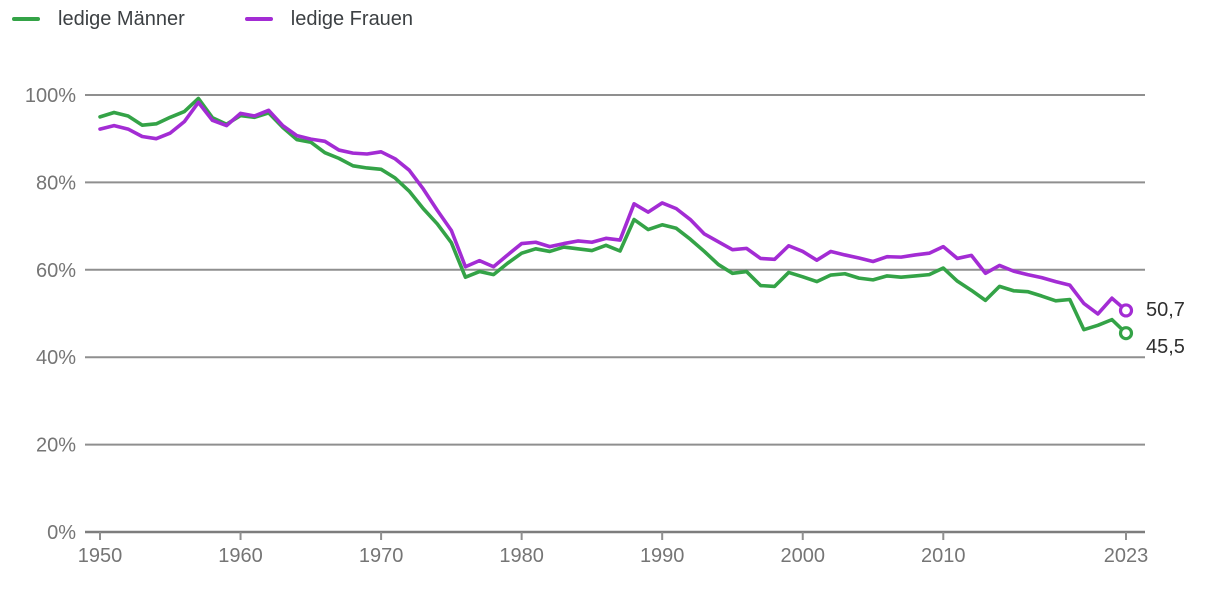 This screenshot has width=1220, height=594. I want to click on y-tick-label: 60%, so click(56, 271).